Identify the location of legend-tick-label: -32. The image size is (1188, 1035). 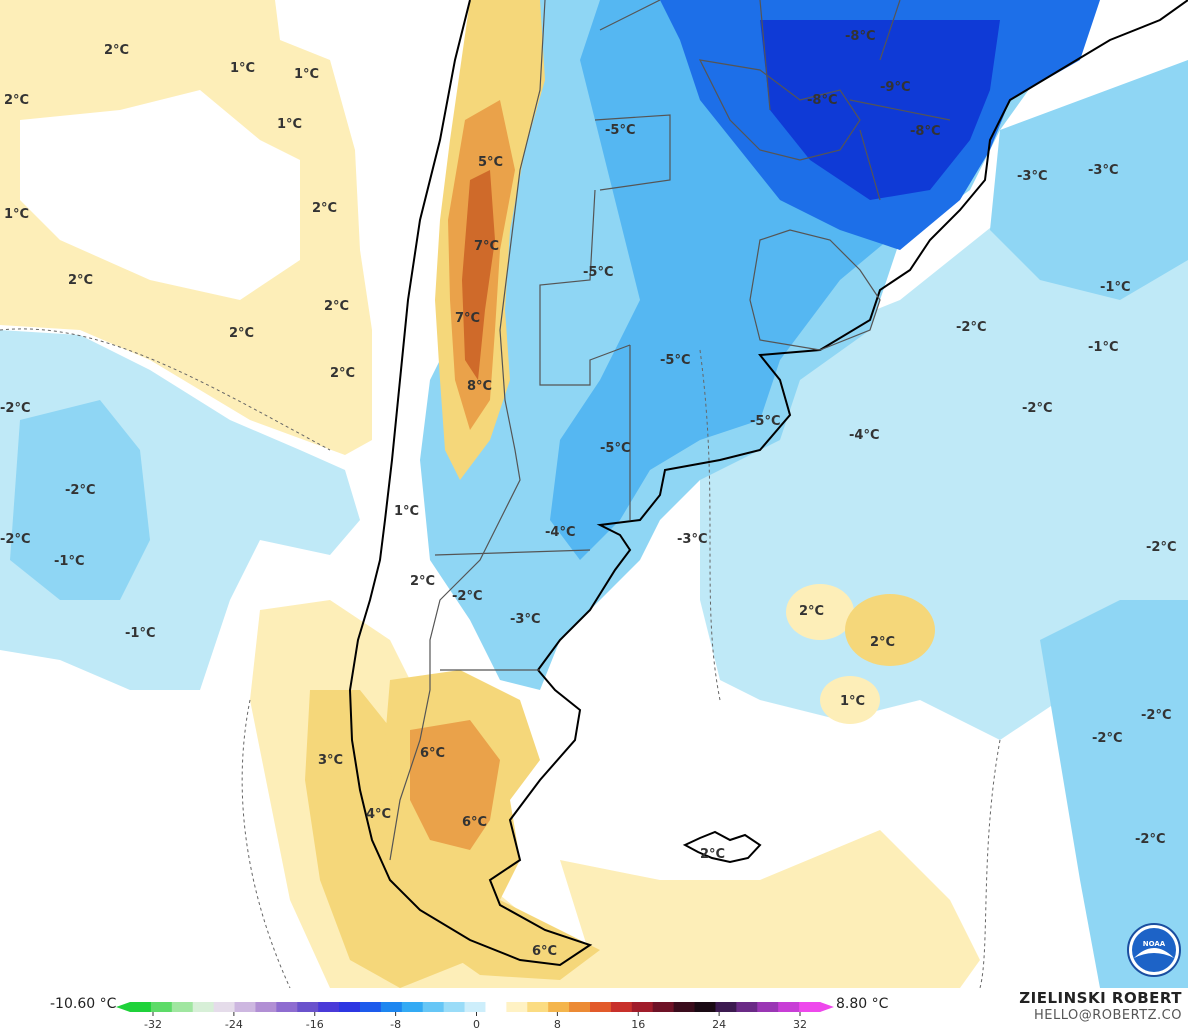
(153, 1024).